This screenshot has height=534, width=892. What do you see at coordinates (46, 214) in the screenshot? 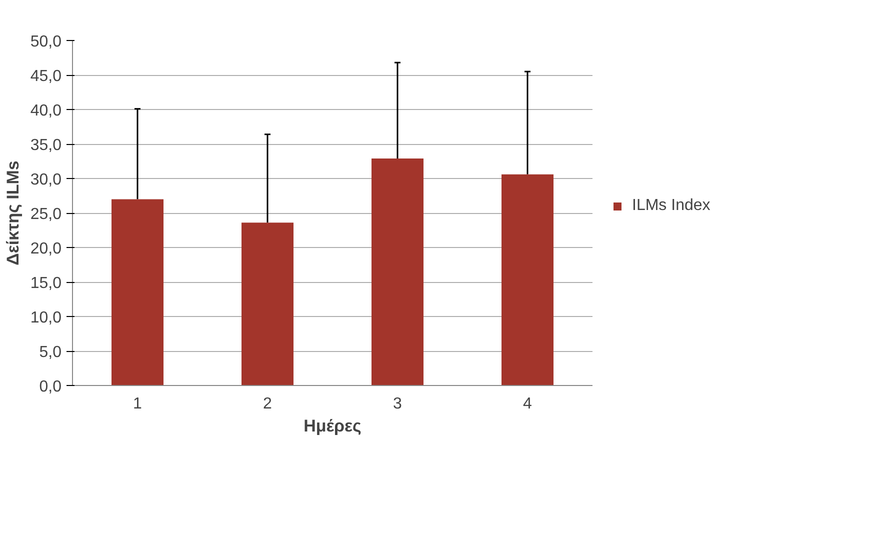
I see `y-tick-label: 25,0` at bounding box center [46, 214].